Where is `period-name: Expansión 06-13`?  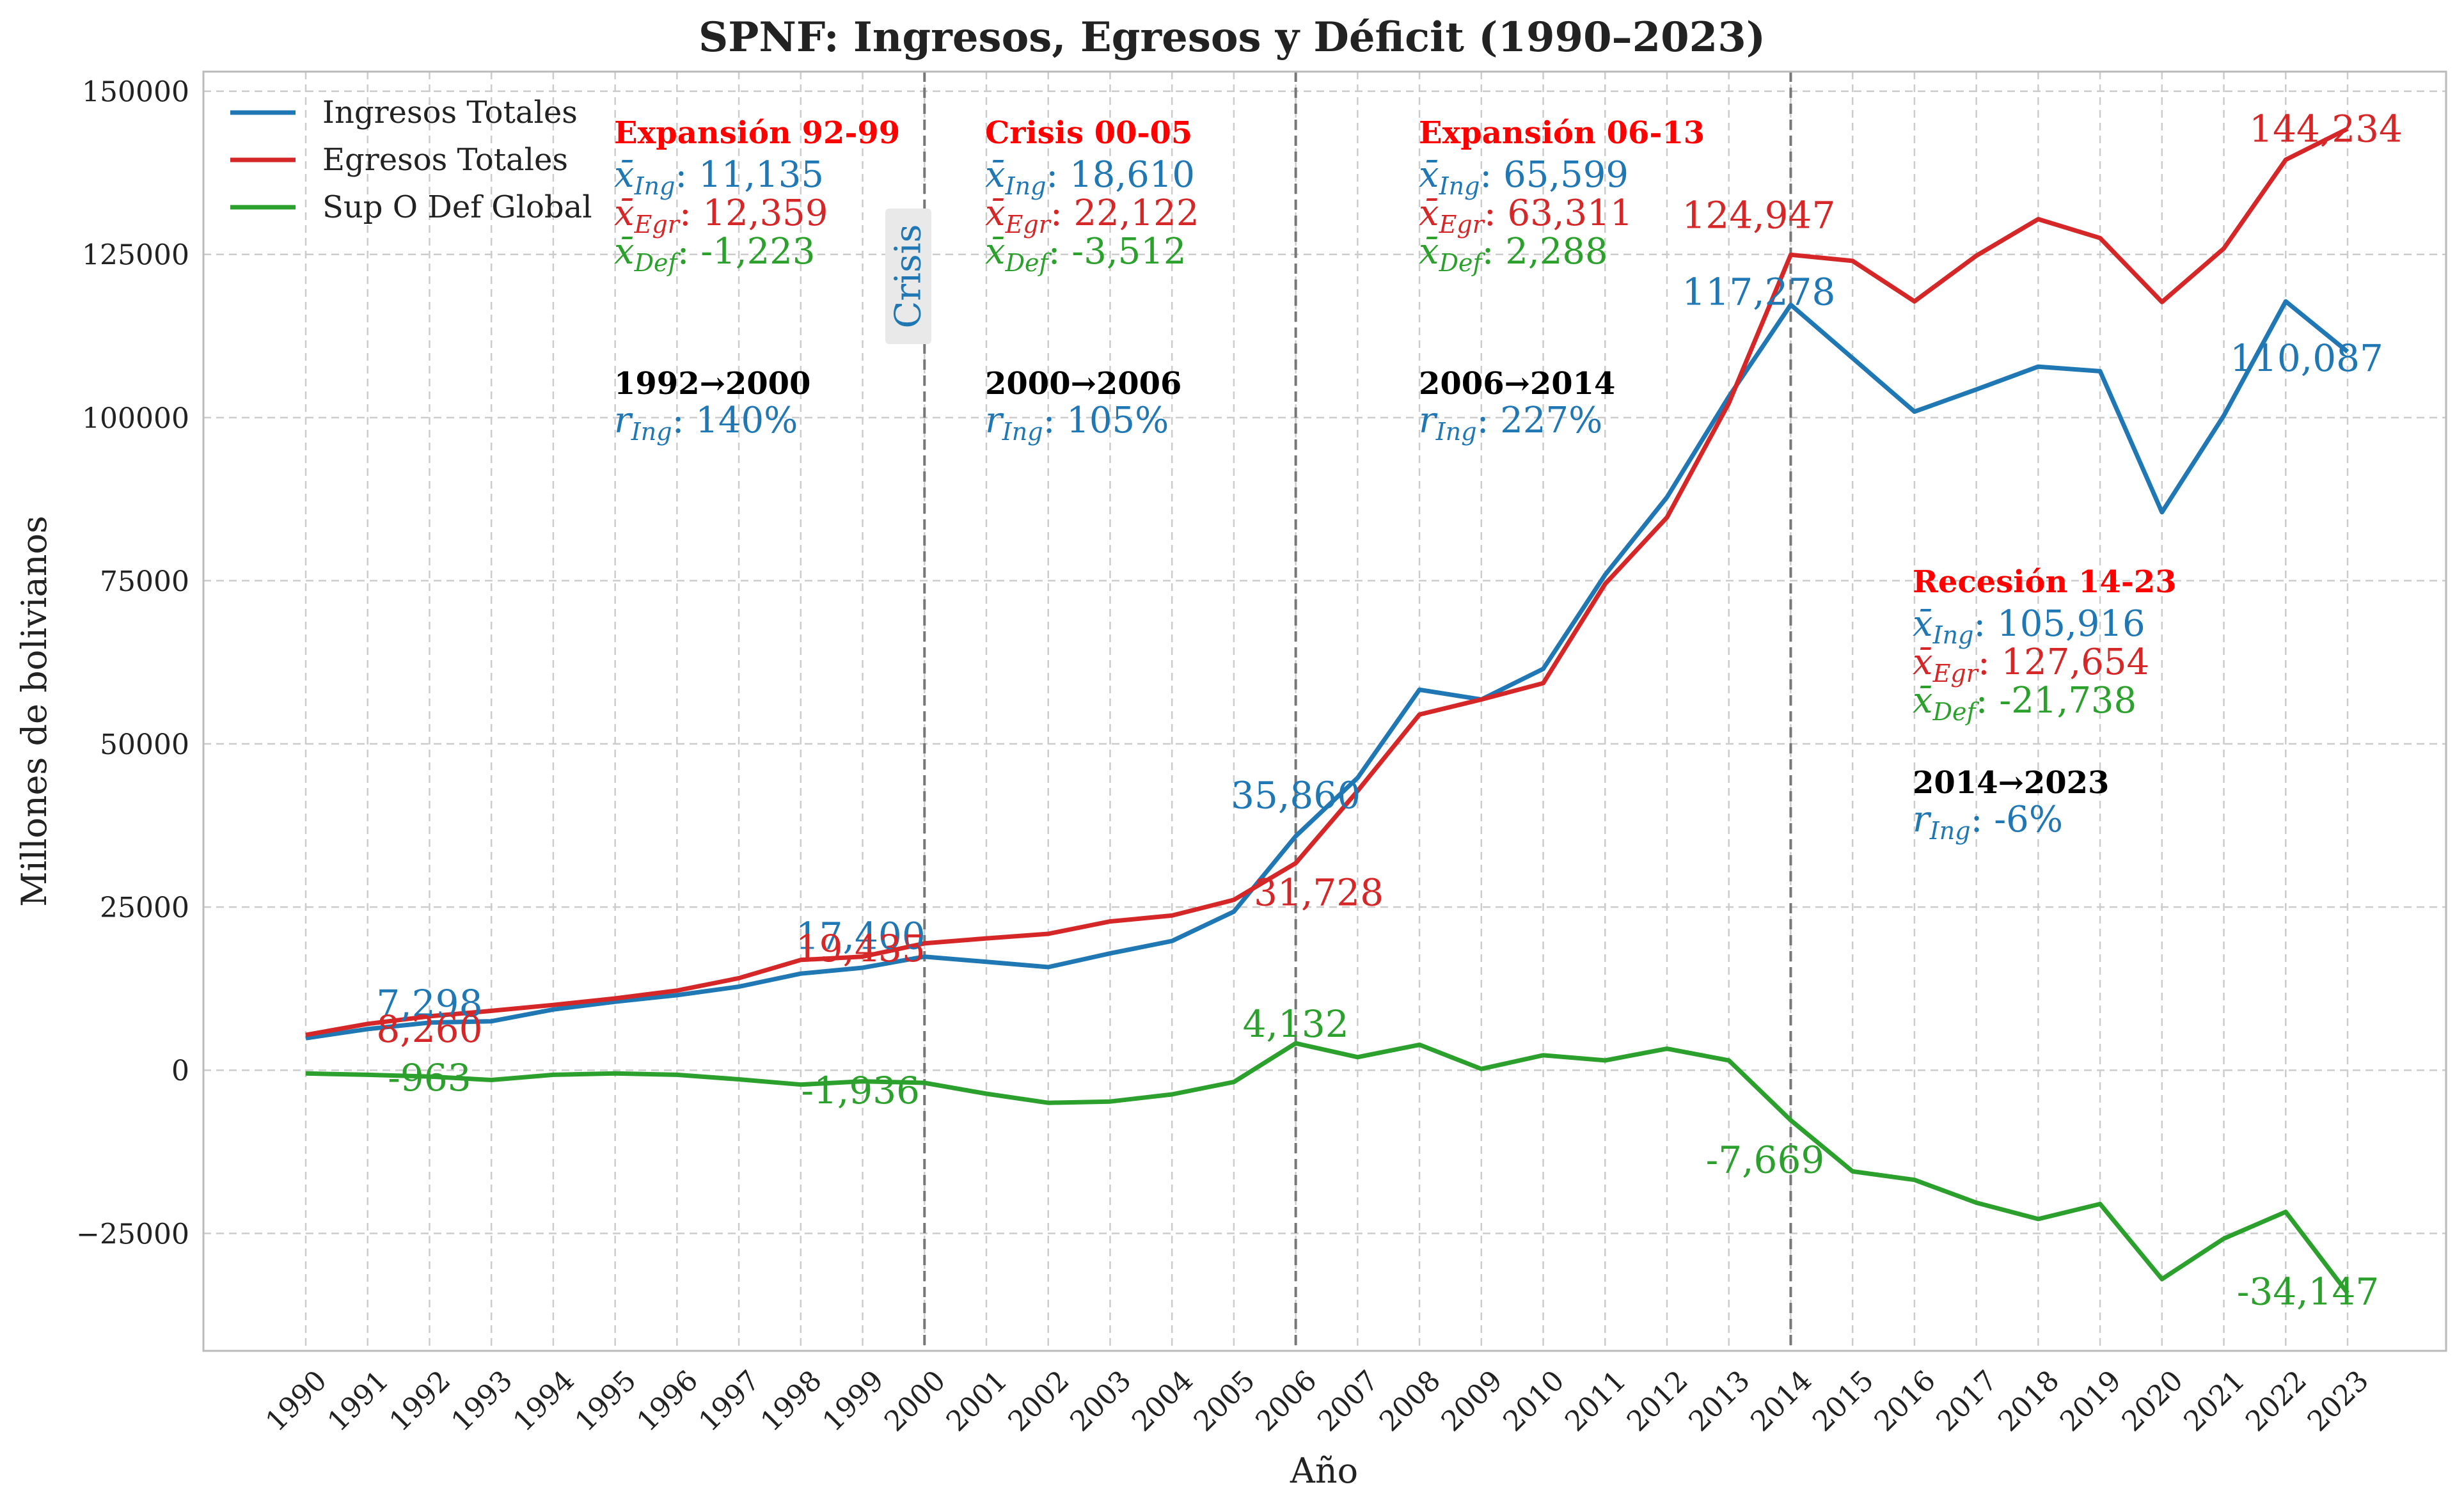 period-name: Expansión 06-13 is located at coordinates (1562, 133).